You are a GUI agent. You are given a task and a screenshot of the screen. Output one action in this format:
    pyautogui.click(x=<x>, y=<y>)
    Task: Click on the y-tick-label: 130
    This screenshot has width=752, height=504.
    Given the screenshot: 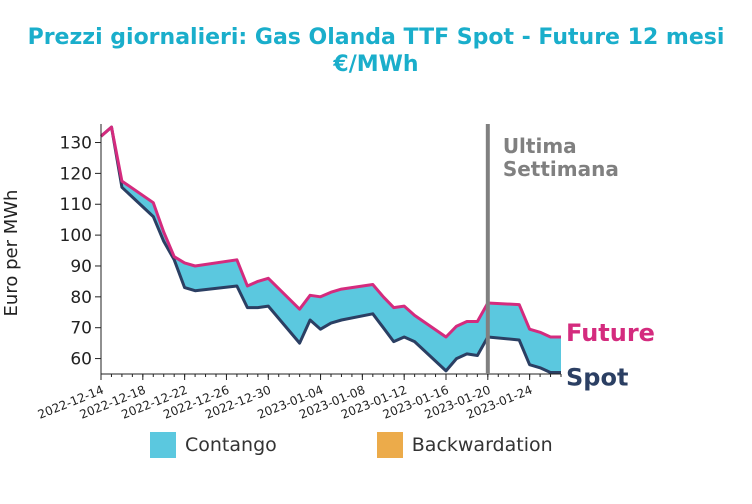 What is the action you would take?
    pyautogui.click(x=76, y=144)
    